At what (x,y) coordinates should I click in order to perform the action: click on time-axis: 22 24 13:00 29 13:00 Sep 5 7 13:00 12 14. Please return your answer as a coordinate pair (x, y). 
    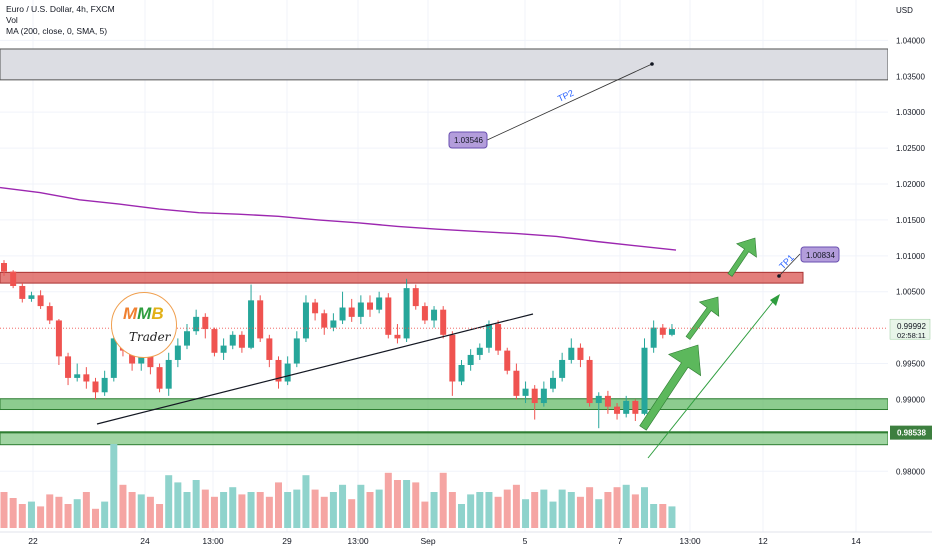
    Looking at the image, I should click on (466, 538).